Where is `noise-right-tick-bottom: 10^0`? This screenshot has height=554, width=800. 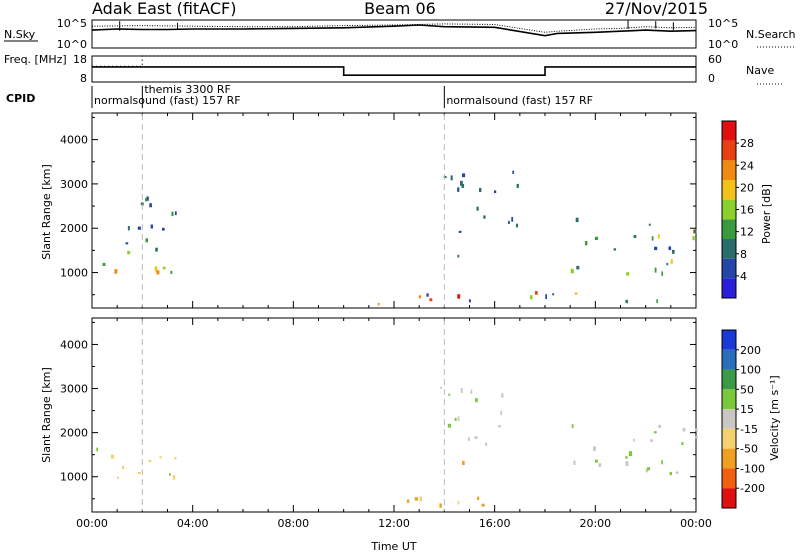 noise-right-tick-bottom: 10^0 is located at coordinates (723, 44).